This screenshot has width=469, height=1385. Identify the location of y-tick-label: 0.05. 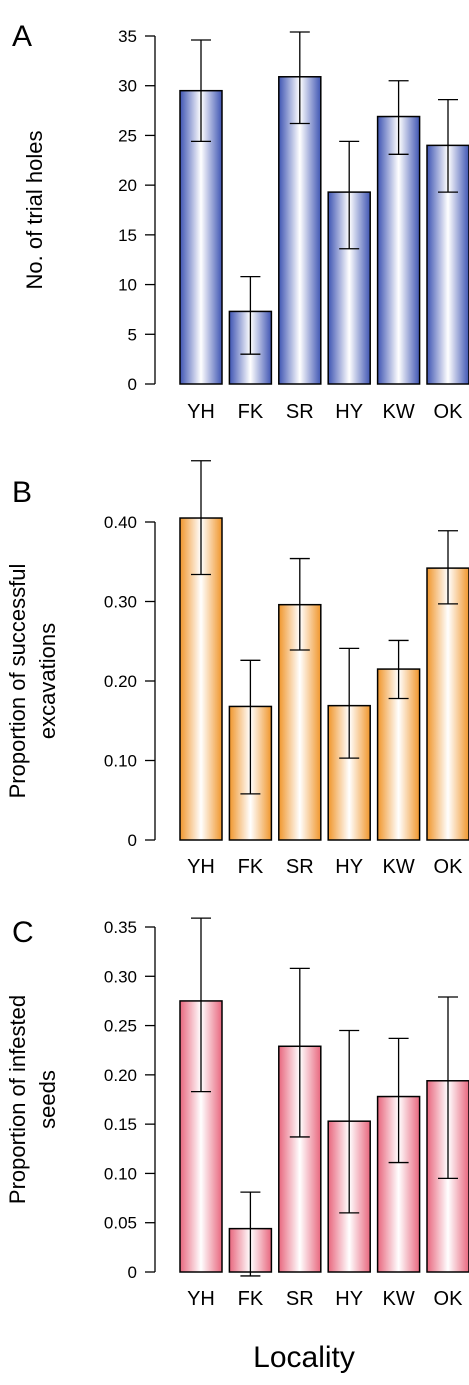
(120, 1223).